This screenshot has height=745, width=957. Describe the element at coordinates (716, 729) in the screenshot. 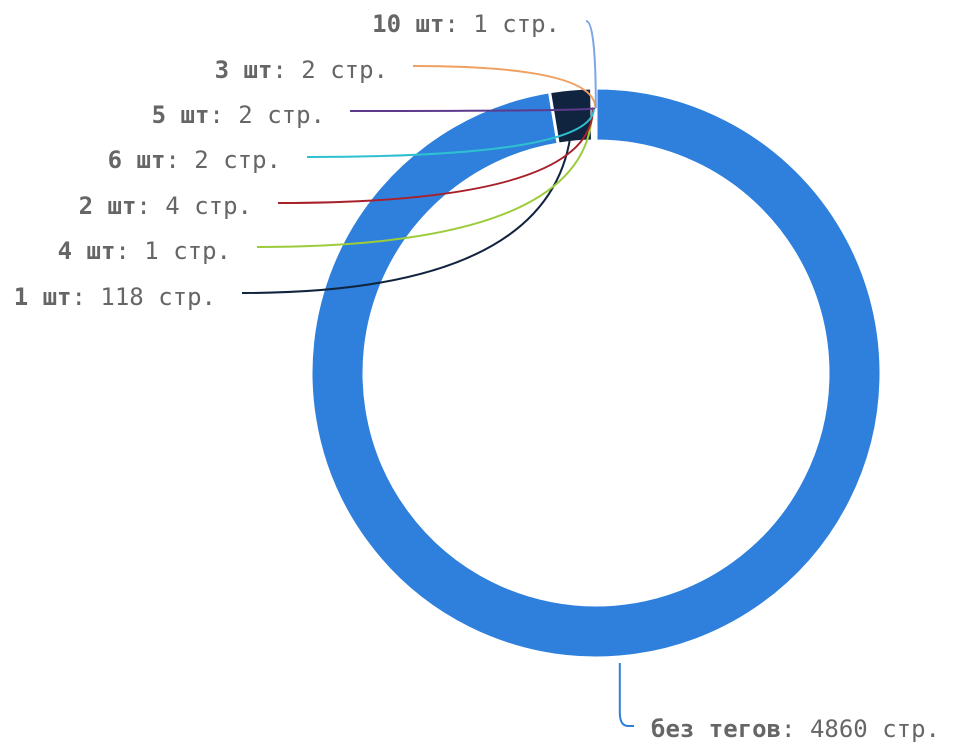

I see `slice-label-name: без тегов` at that location.